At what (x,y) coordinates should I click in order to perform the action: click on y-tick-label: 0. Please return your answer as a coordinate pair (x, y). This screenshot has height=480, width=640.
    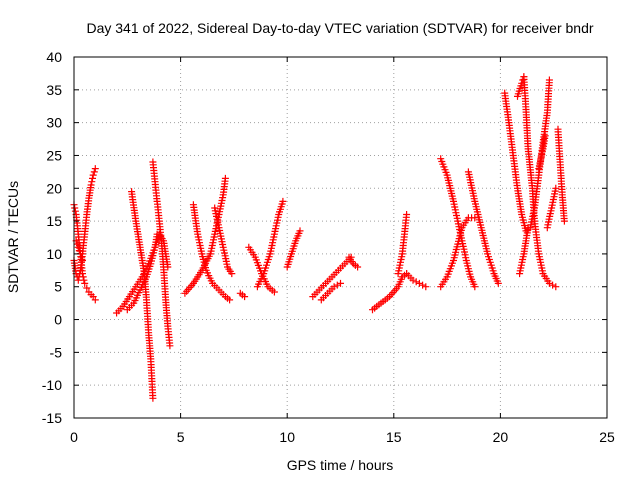
    Looking at the image, I should click on (58, 320).